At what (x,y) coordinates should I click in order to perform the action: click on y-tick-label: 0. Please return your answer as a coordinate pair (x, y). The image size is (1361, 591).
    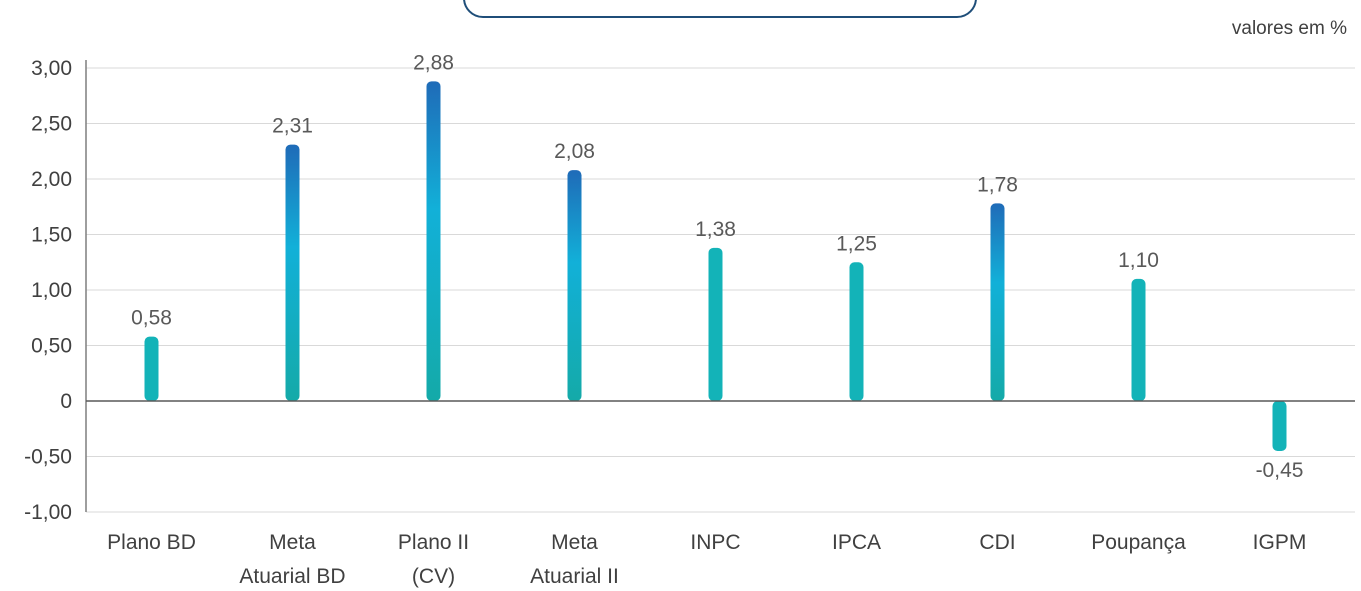
    Looking at the image, I should click on (66, 401).